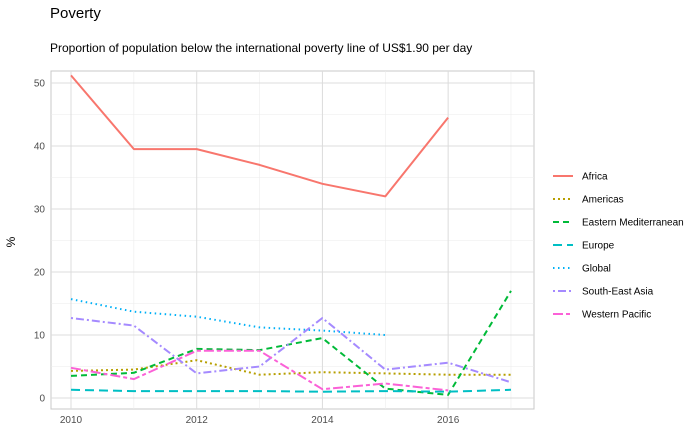 Image resolution: width=700 pixels, height=432 pixels. What do you see at coordinates (259, 370) in the screenshot?
I see `series-line-western-pacific` at bounding box center [259, 370].